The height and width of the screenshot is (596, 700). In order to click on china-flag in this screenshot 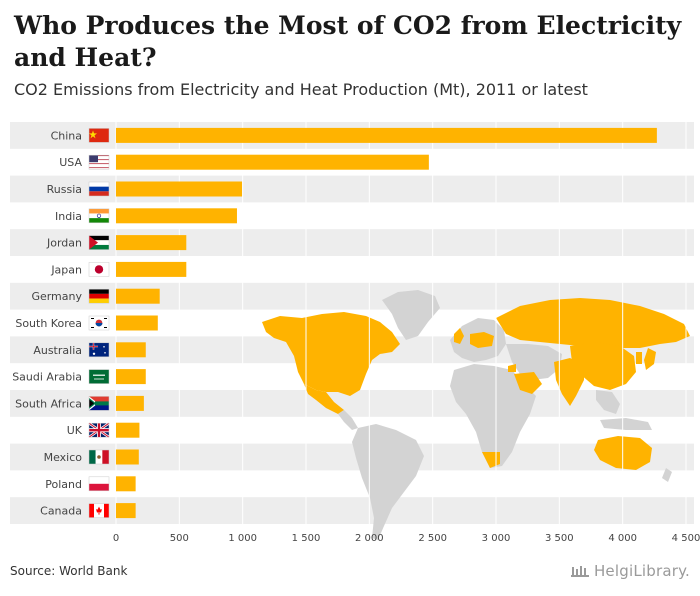, I will do `click(99, 135)`.